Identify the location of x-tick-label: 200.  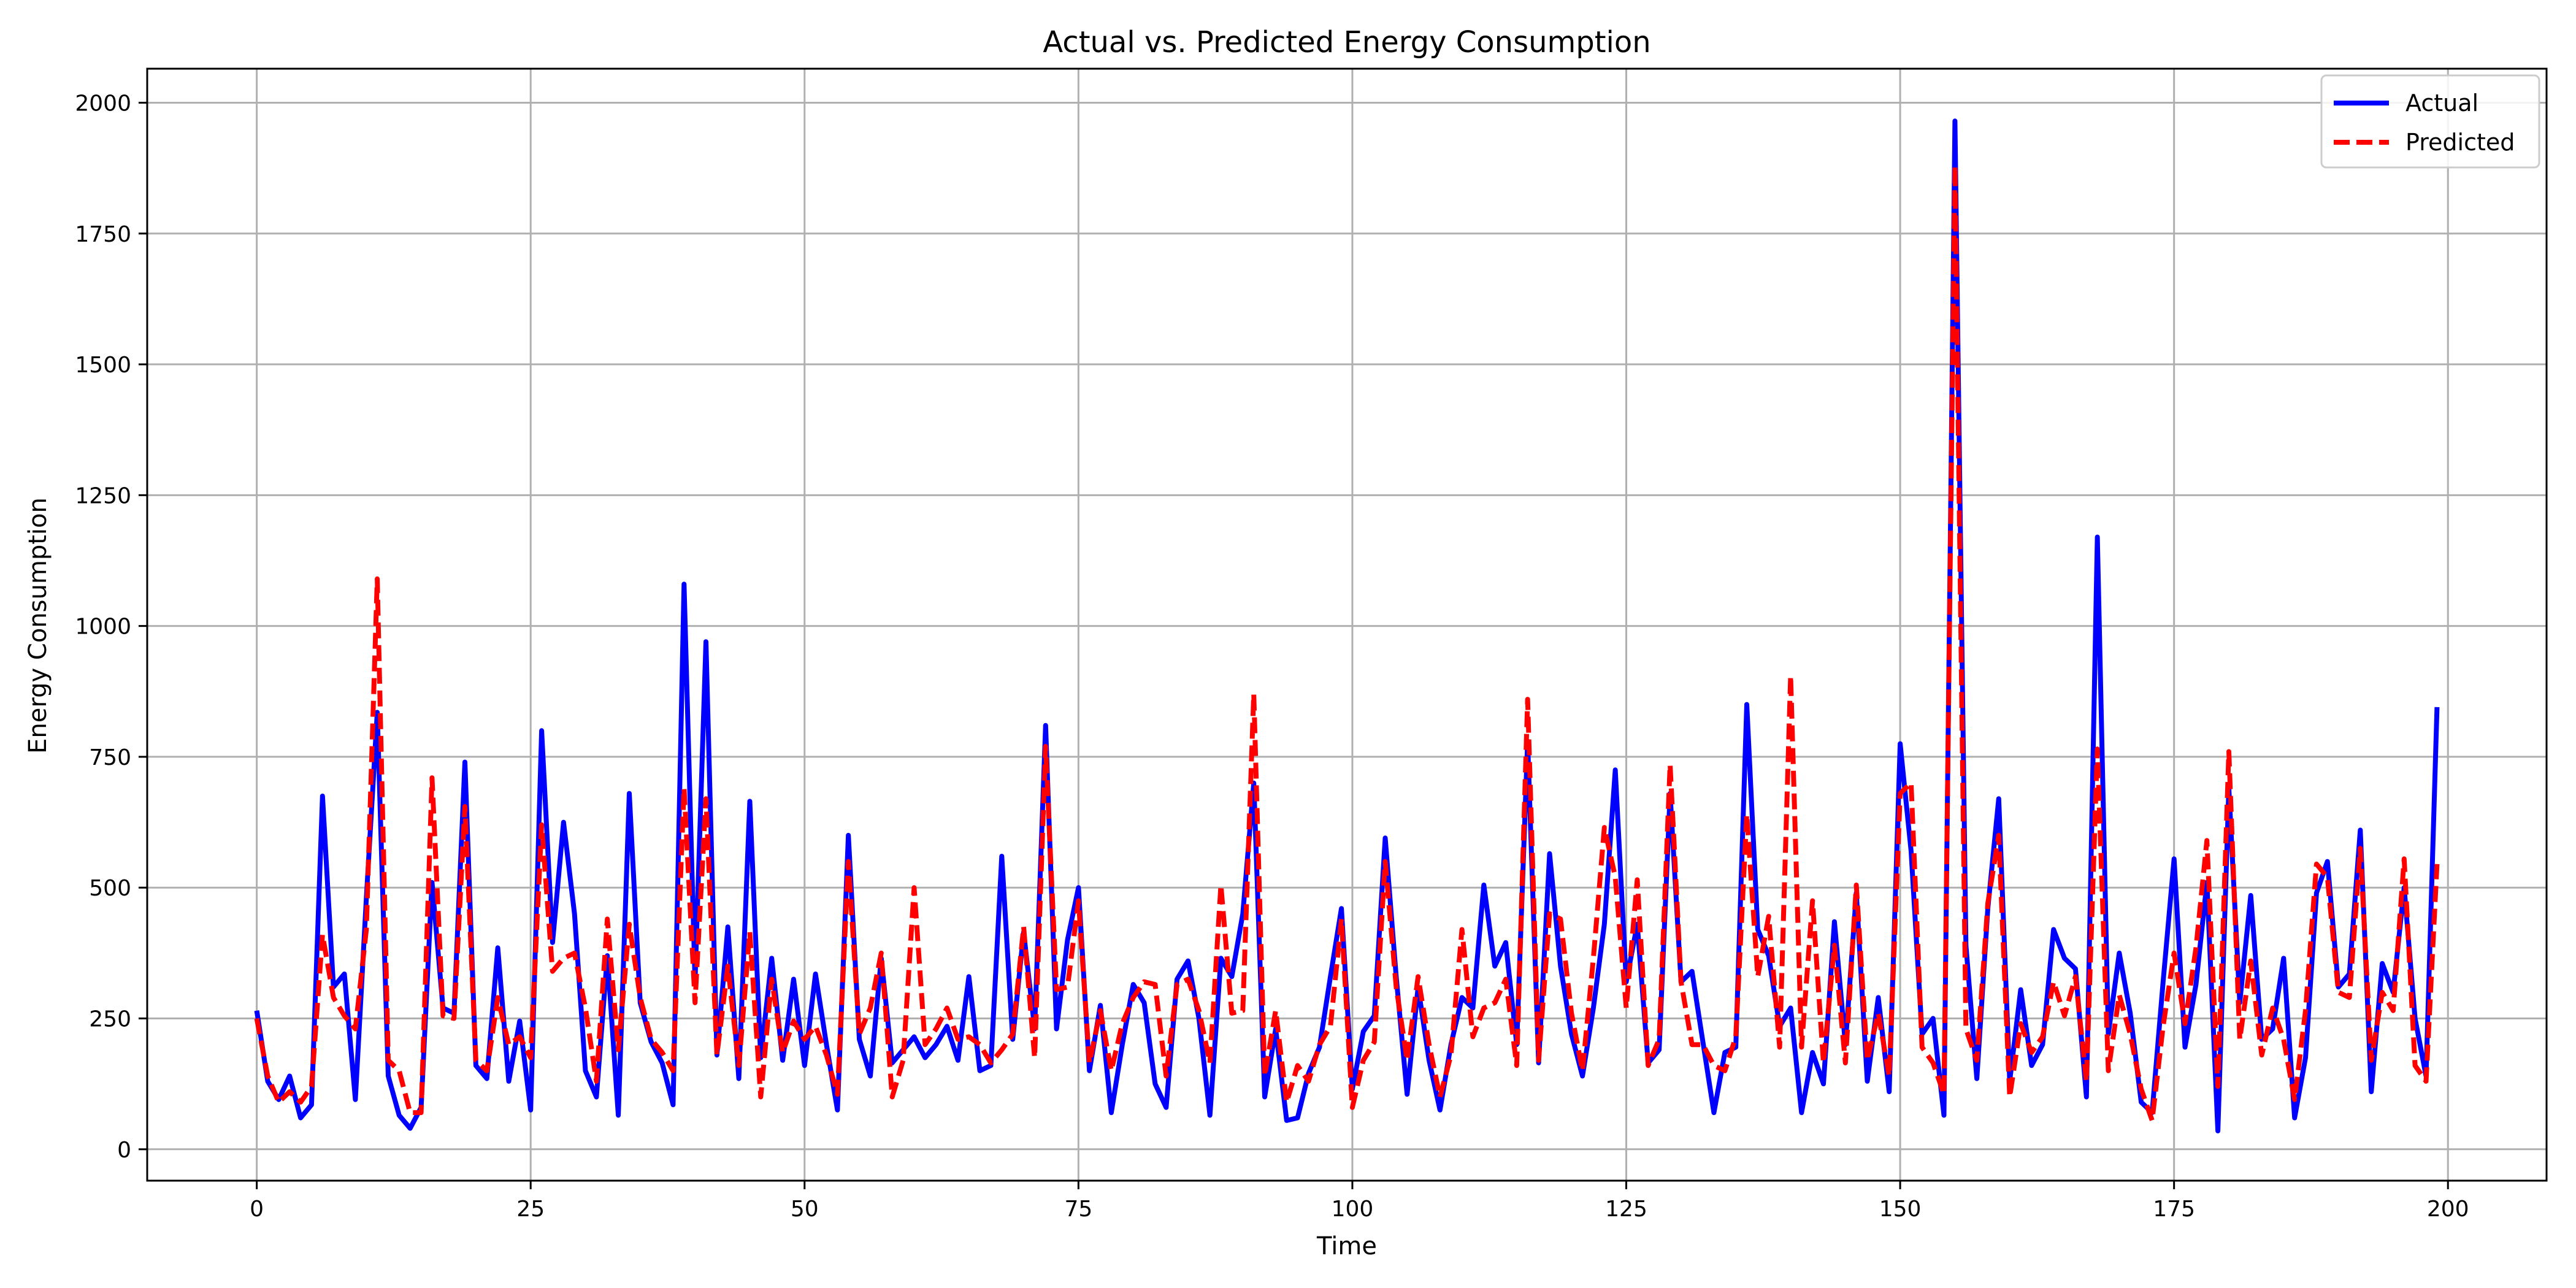
(2448, 1209).